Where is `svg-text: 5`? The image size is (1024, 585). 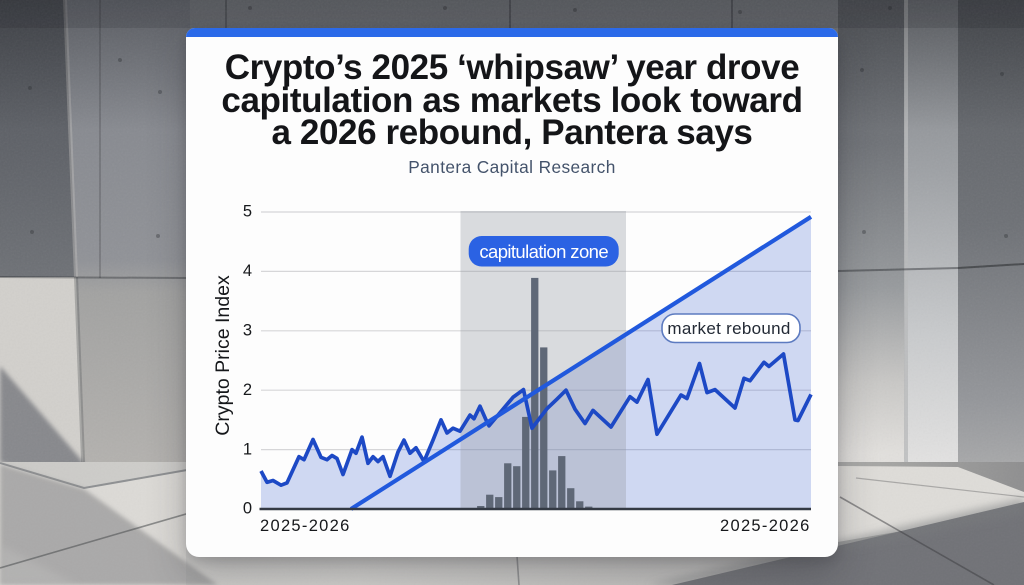
svg-text: 5 is located at coordinates (247, 212).